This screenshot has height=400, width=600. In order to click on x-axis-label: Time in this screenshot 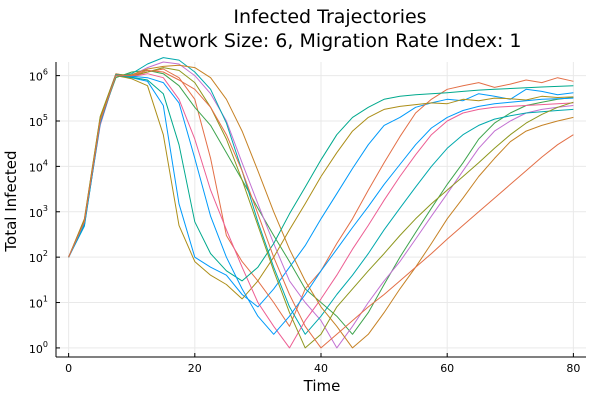, I will do `click(322, 386)`.